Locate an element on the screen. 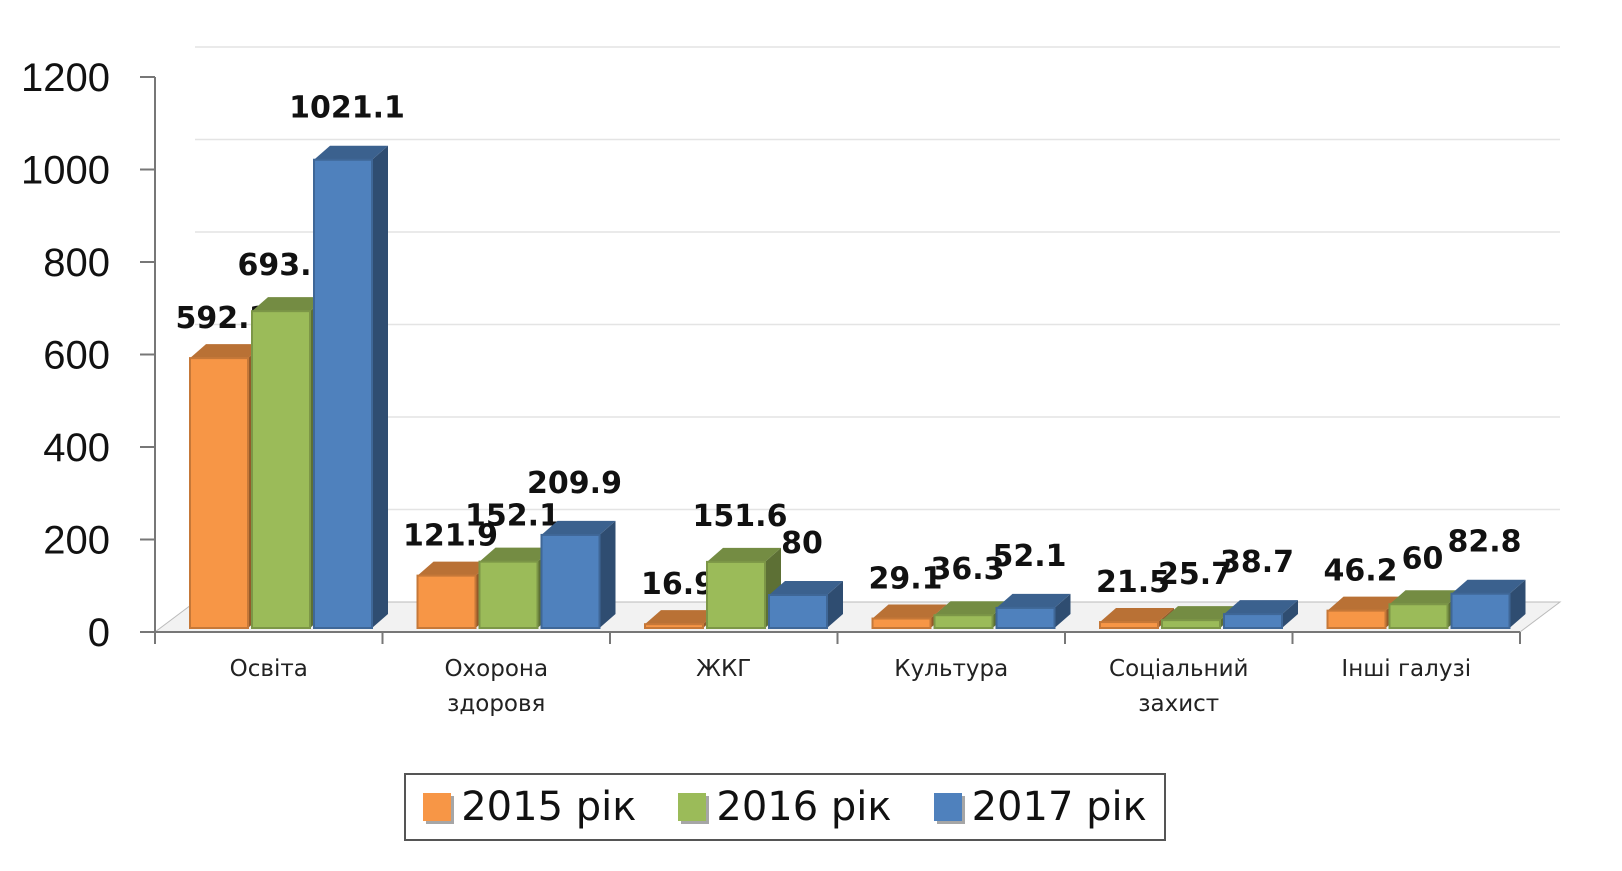 The height and width of the screenshot is (871, 1622). data-label: 21.5 is located at coordinates (1133, 582).